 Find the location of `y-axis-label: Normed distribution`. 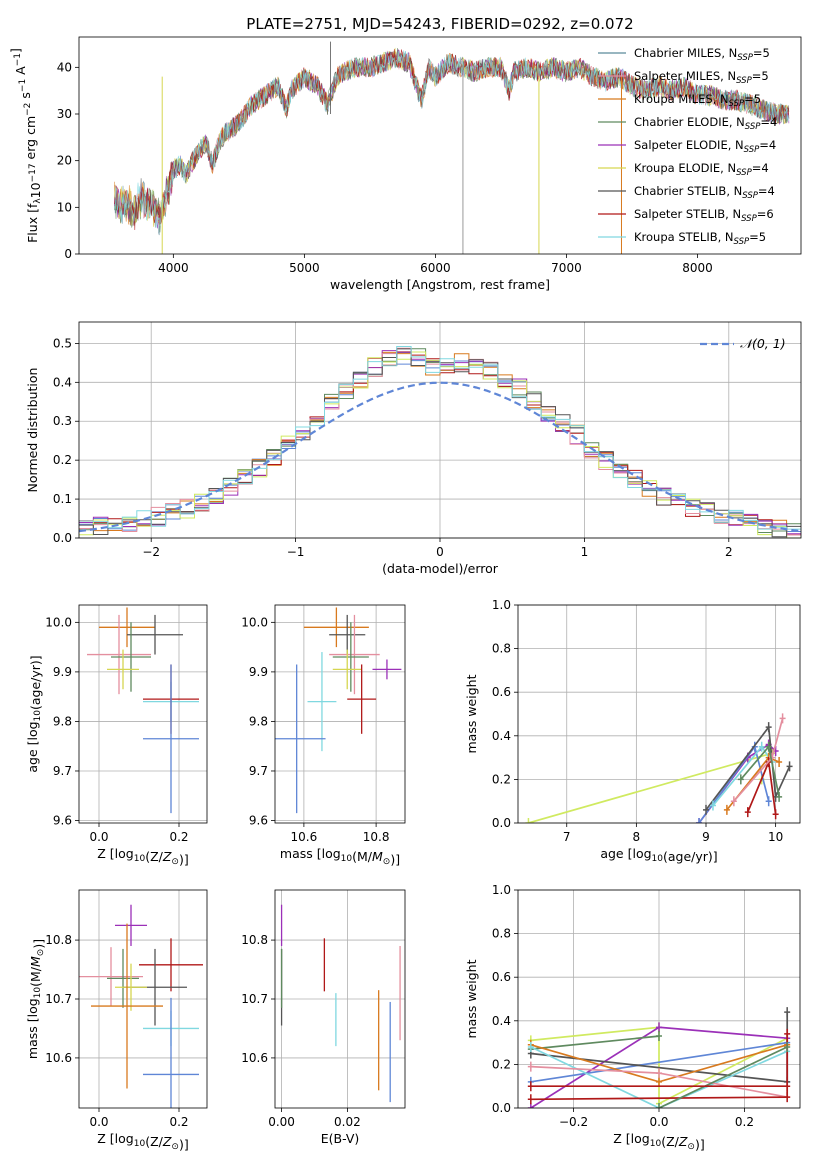

y-axis-label: Normed distribution is located at coordinates (32, 430).